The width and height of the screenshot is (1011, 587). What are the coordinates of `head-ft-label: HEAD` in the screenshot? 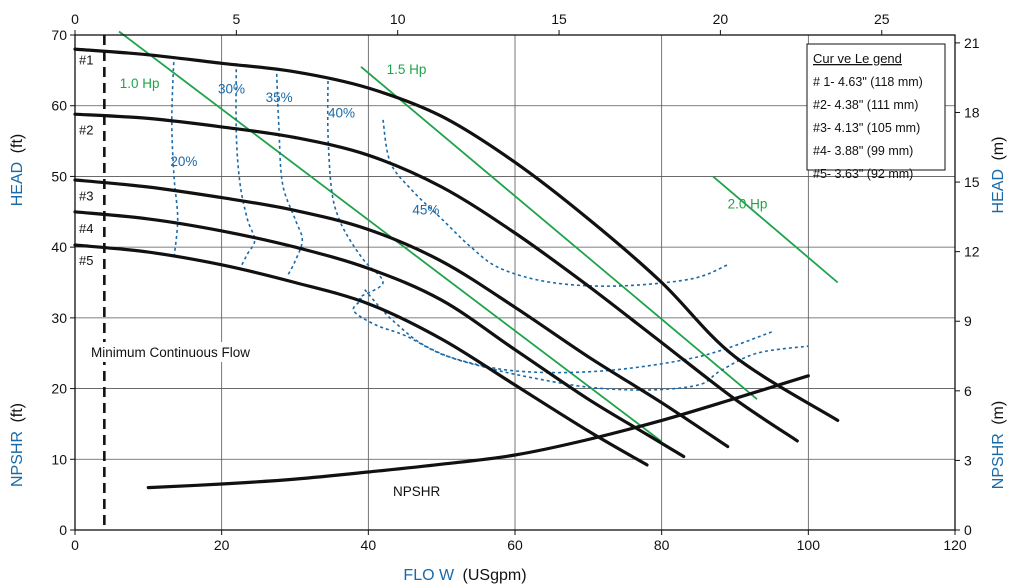 It's located at (17, 184).